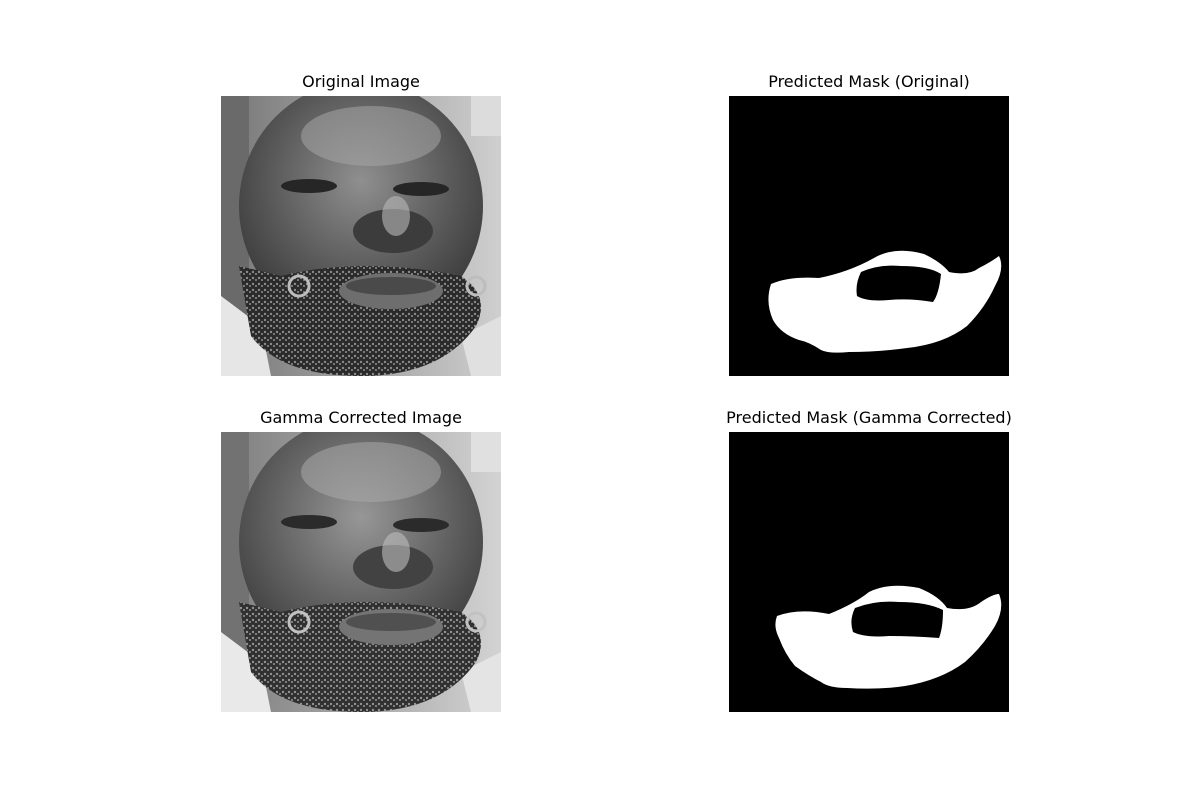 The height and width of the screenshot is (800, 1200). I want to click on gamma-corrected-image-panel, so click(361, 572).